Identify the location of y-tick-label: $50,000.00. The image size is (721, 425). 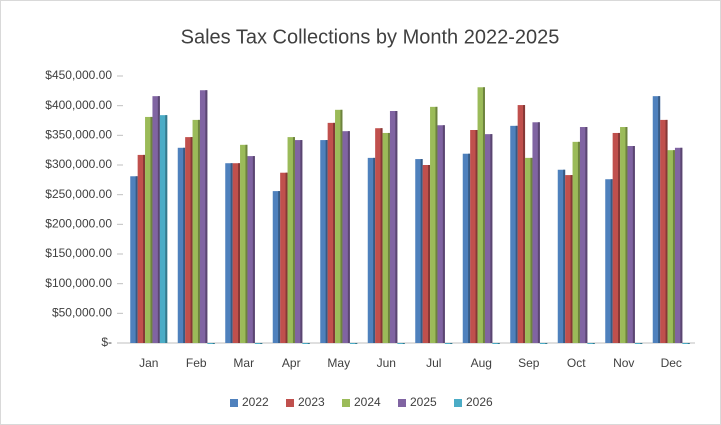
(82, 313).